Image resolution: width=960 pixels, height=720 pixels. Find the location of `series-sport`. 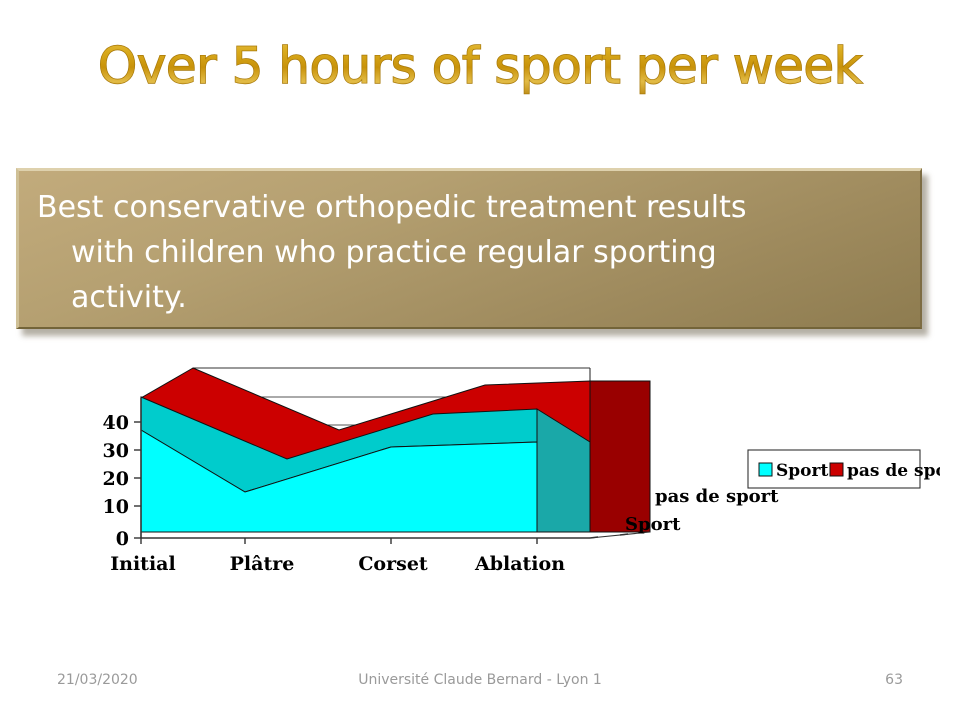

series-sport is located at coordinates (365, 464).